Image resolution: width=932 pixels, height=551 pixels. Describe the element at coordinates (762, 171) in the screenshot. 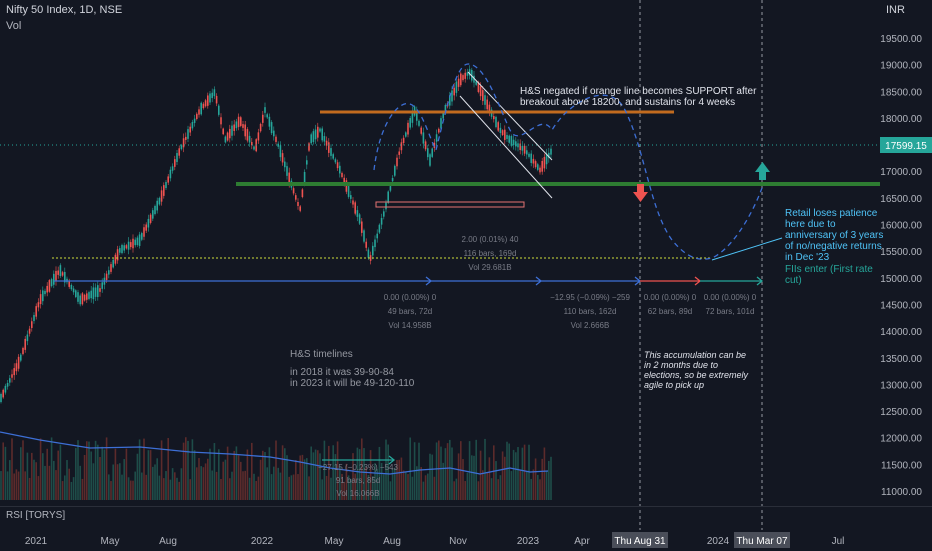

I see `up-arrow-icon` at that location.